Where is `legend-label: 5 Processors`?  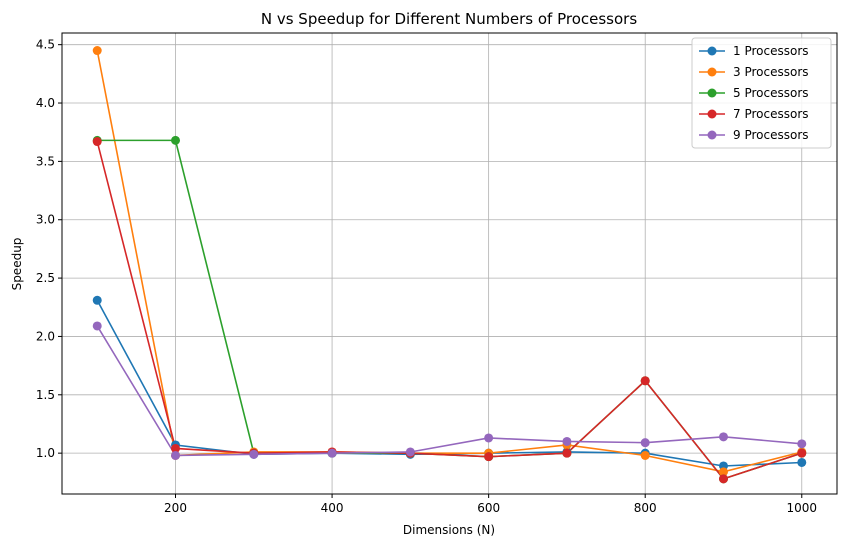
legend-label: 5 Processors is located at coordinates (771, 93).